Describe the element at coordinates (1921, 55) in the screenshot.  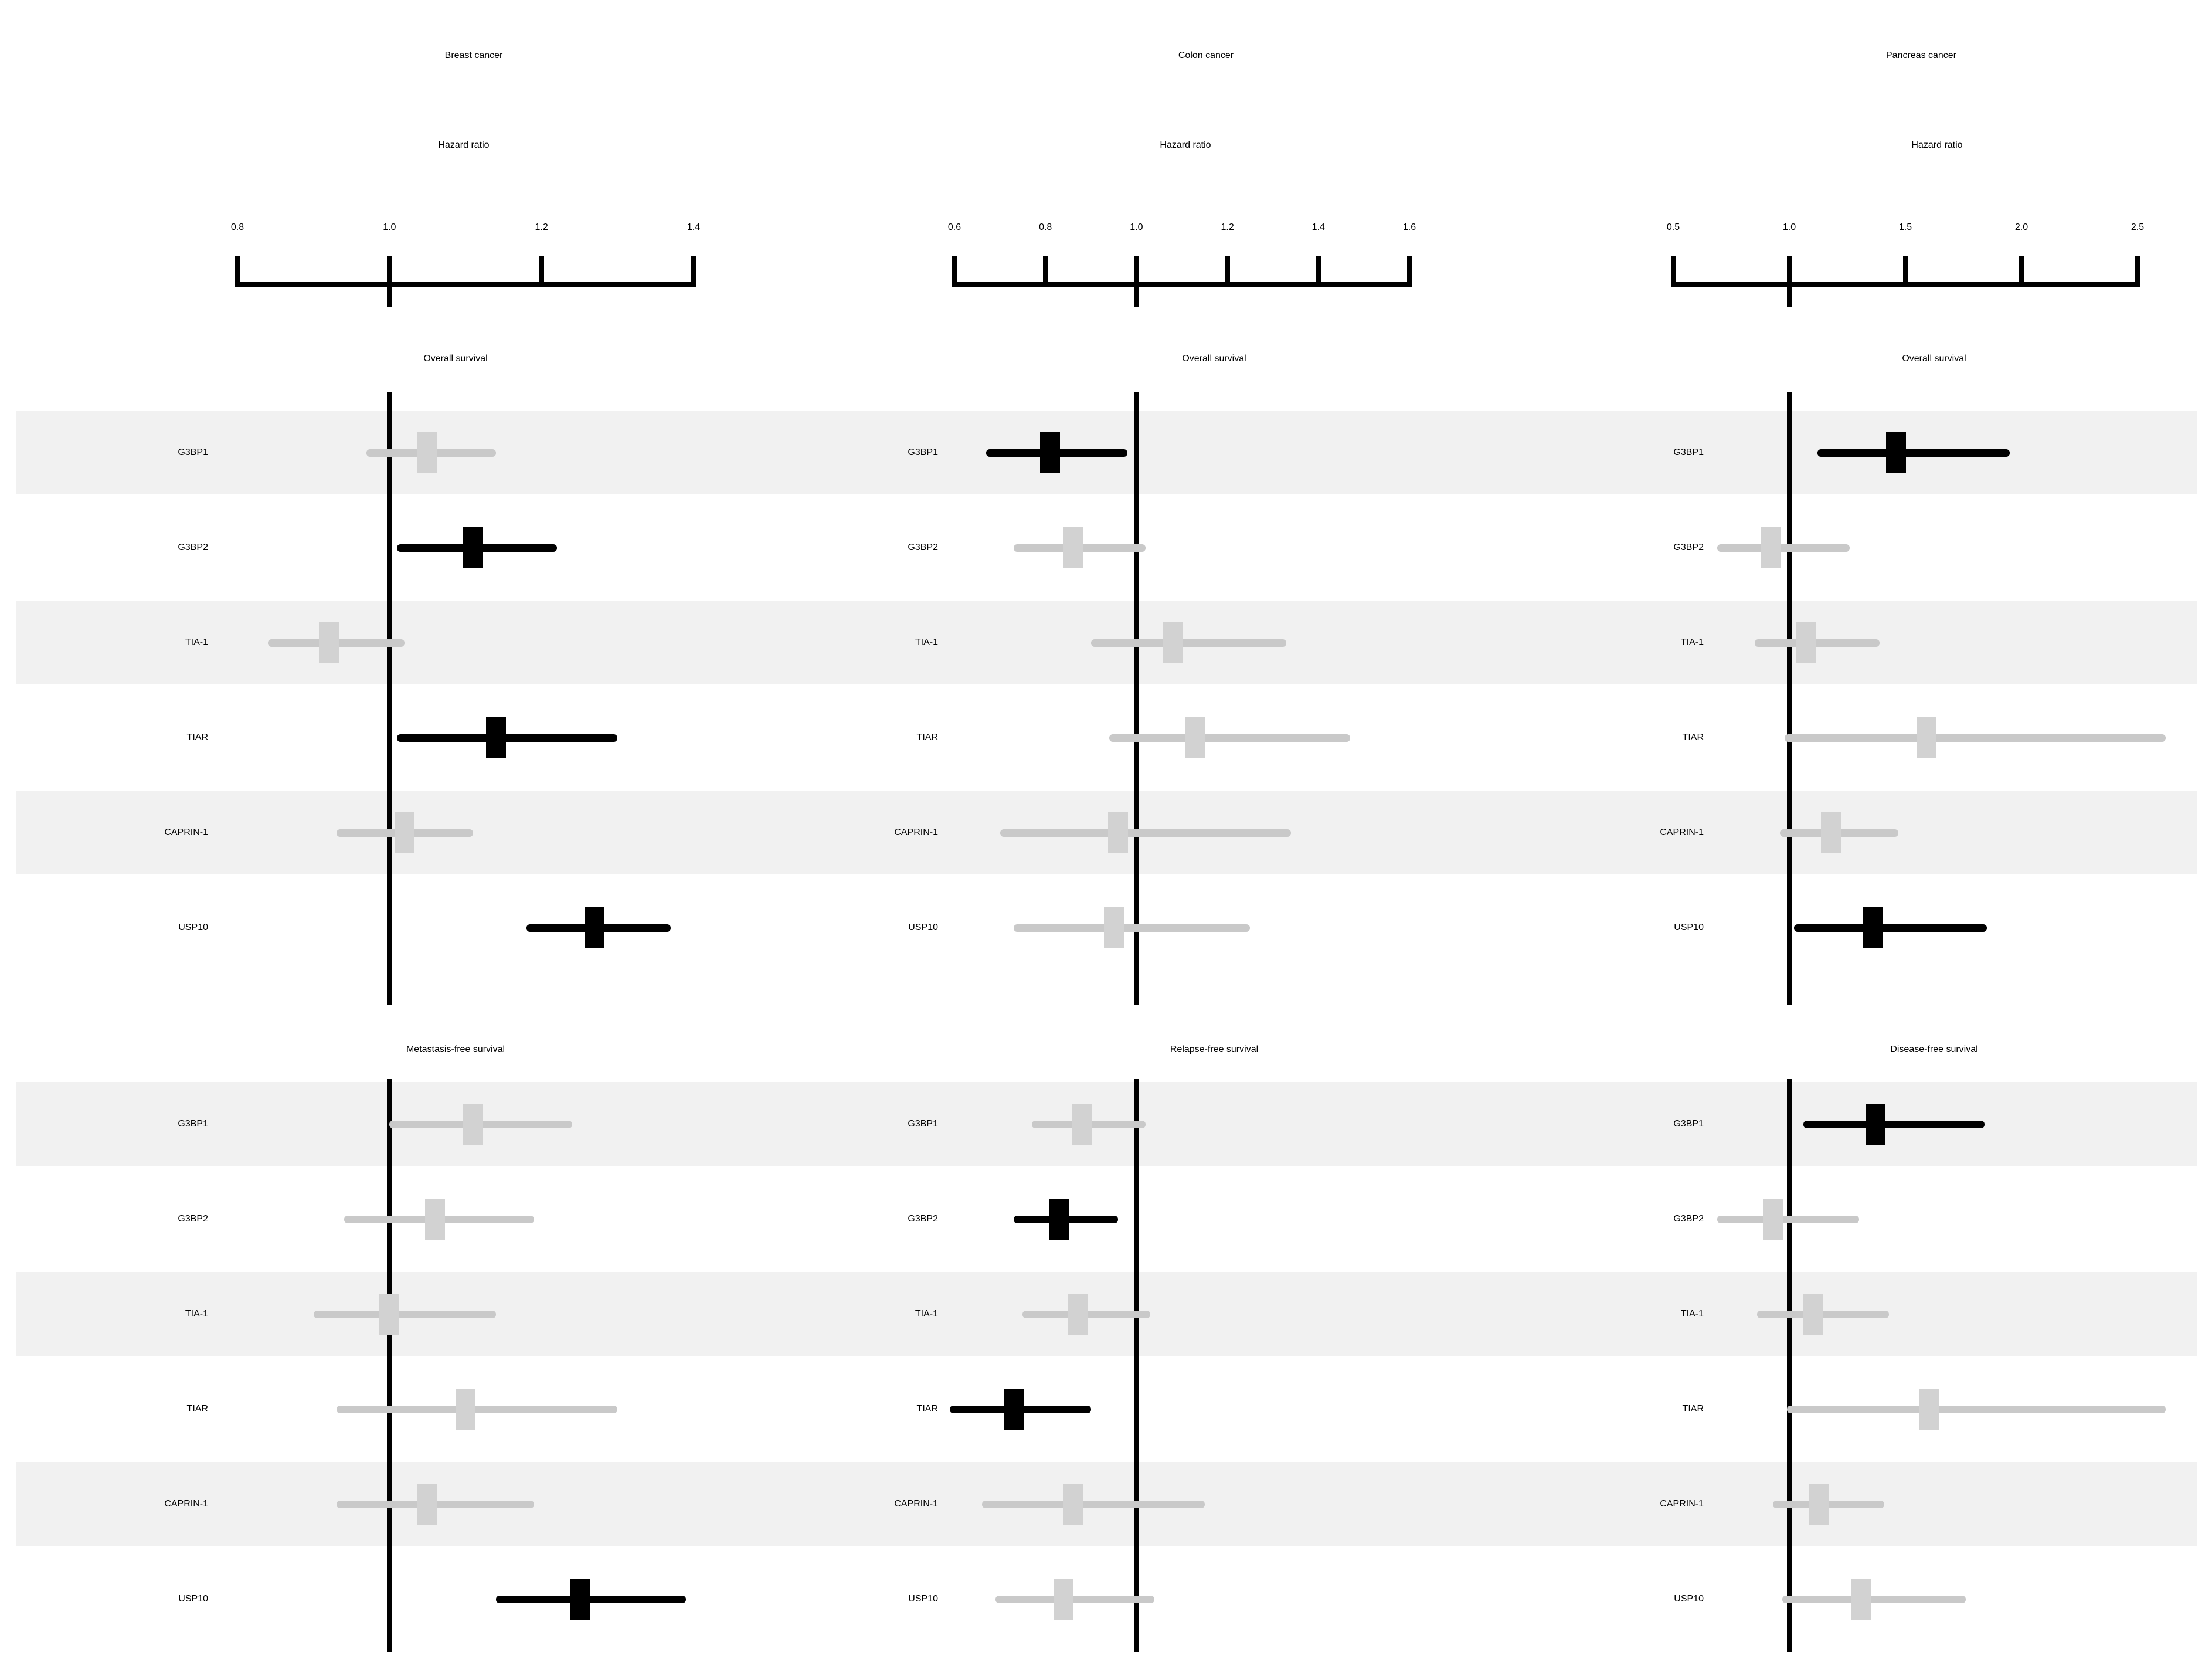
I see `column-title: Pancreas cancer` at that location.